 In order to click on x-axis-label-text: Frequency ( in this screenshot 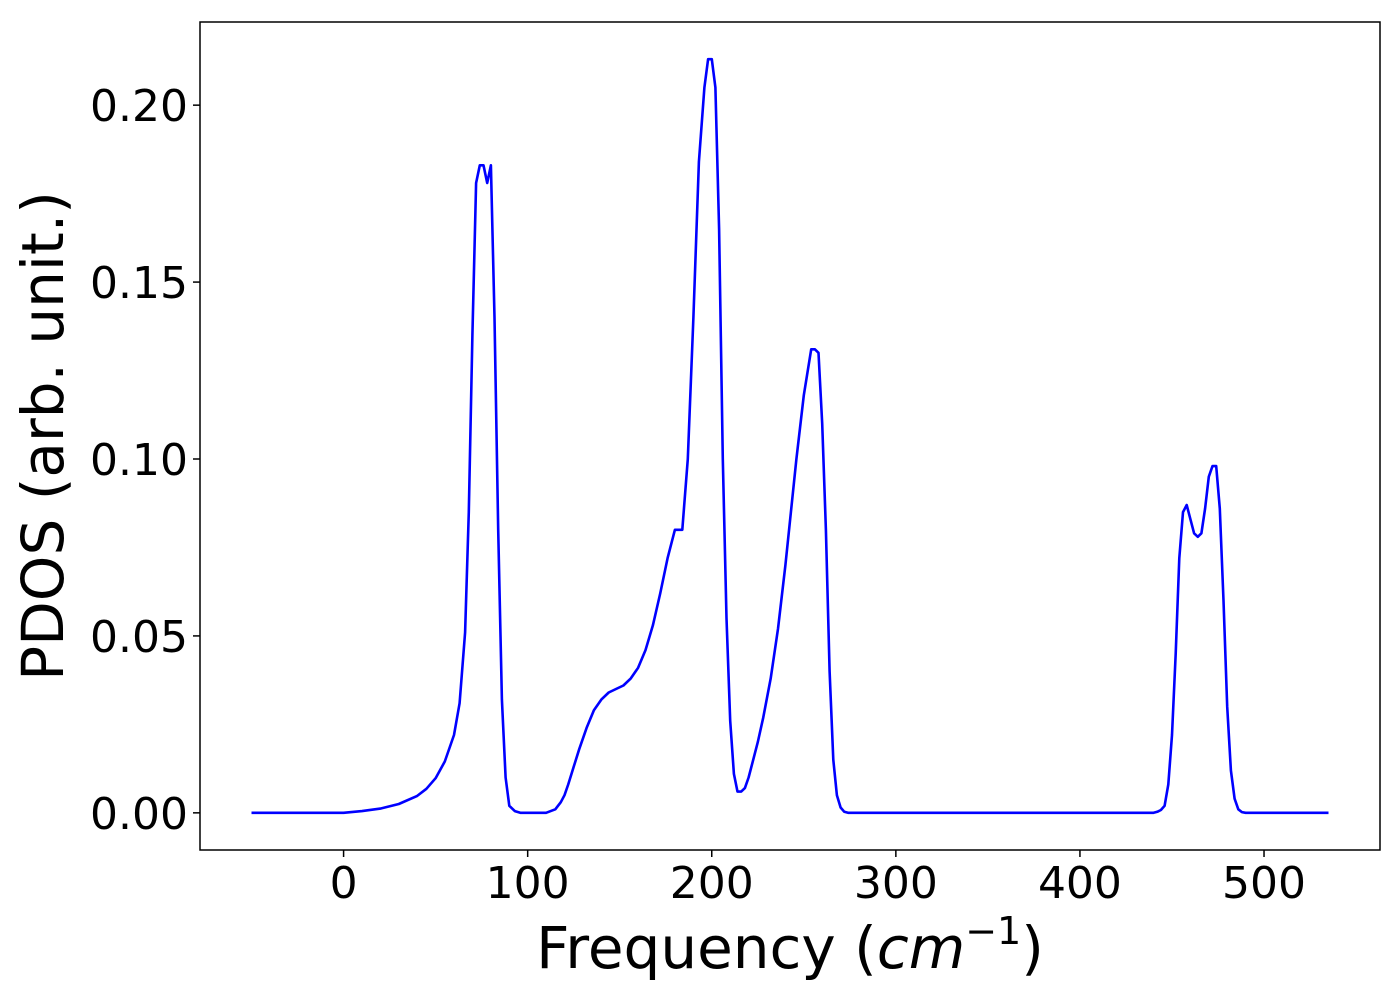, I will do `click(706, 948)`.